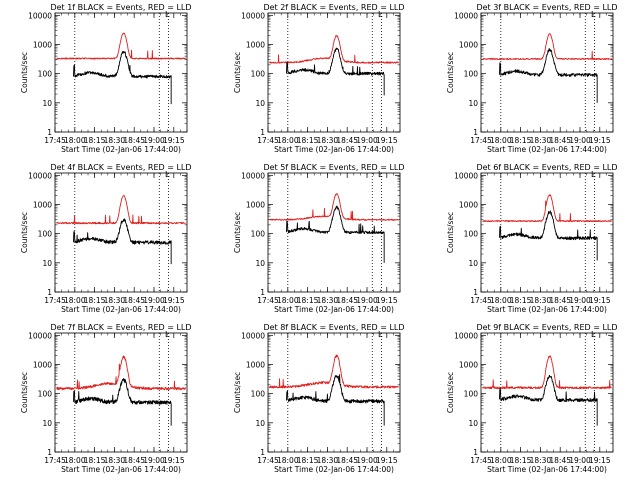  Describe the element at coordinates (333, 7) in the screenshot. I see `panel-title: Det 2f BLACK = Events, RED = LLD` at that location.